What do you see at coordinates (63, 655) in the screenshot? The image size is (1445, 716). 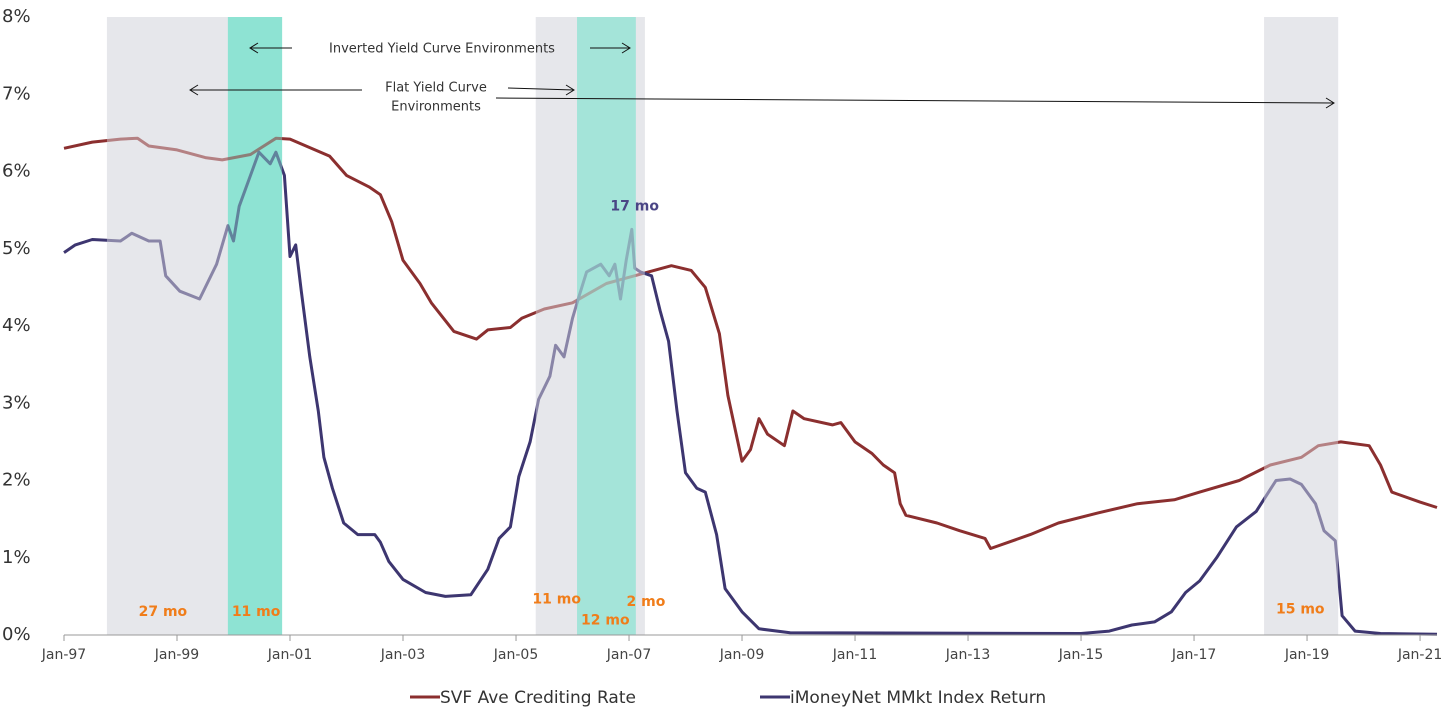 I see `x-tick-label: Jan-97` at bounding box center [63, 655].